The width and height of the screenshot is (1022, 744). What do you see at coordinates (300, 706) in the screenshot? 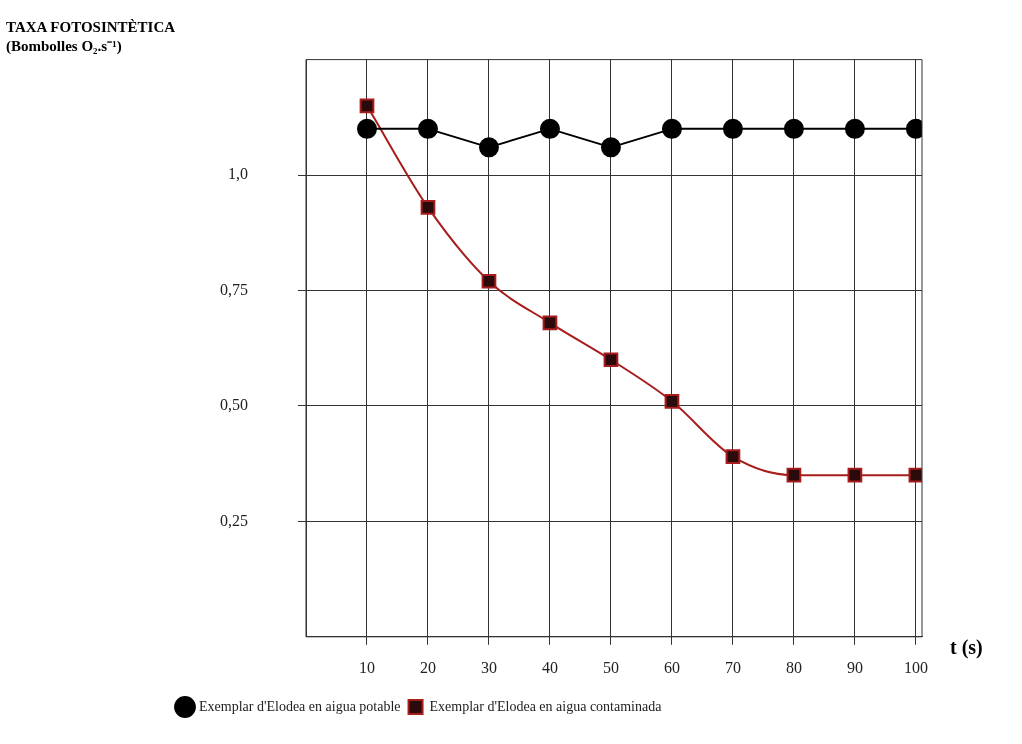
I see `legend-label: Exemplar d'Elodea en aigua potable` at bounding box center [300, 706].